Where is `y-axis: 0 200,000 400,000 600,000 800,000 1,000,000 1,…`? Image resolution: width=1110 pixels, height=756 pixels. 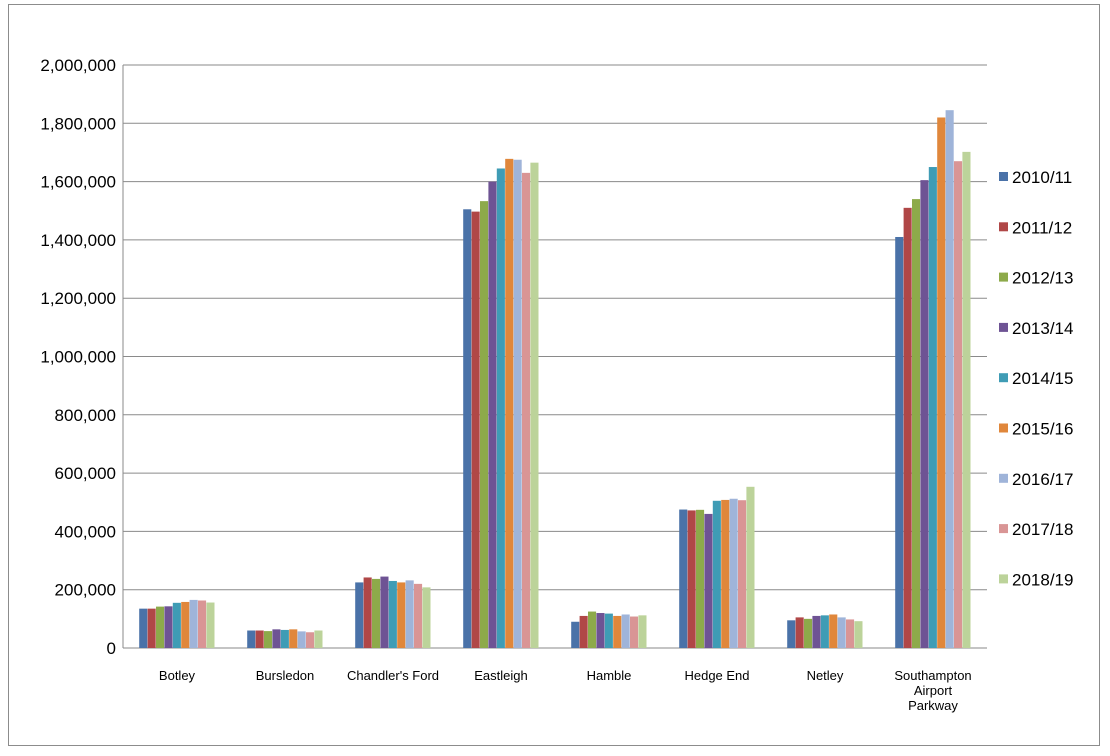
y-axis: 0 200,000 400,000 600,000 800,000 1,000,000 1,… is located at coordinates (82, 357).